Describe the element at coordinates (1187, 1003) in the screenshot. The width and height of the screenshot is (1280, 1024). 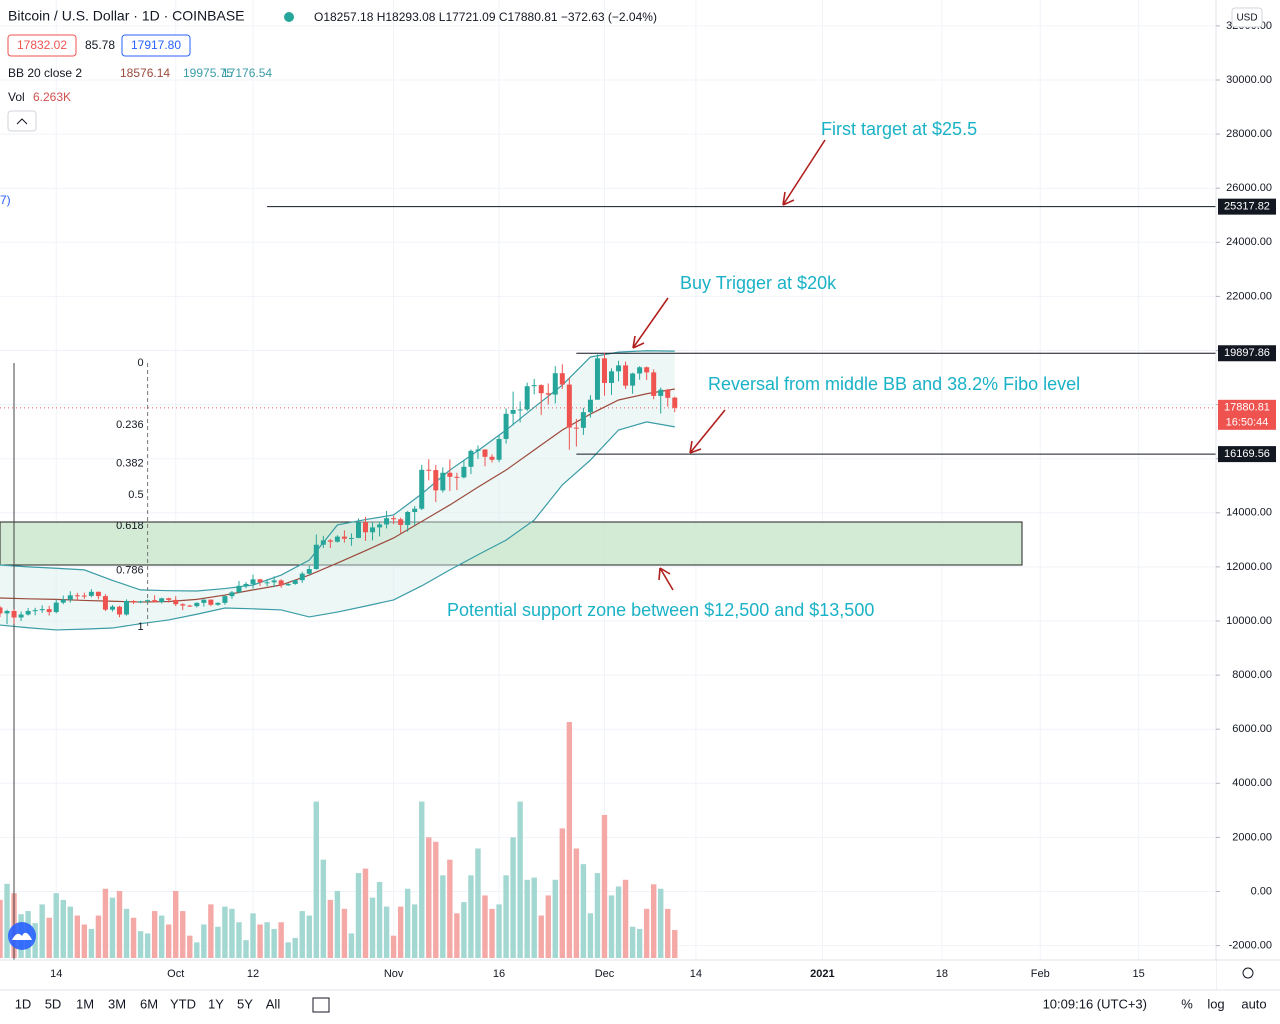
I see `percent-toggle: %` at that location.